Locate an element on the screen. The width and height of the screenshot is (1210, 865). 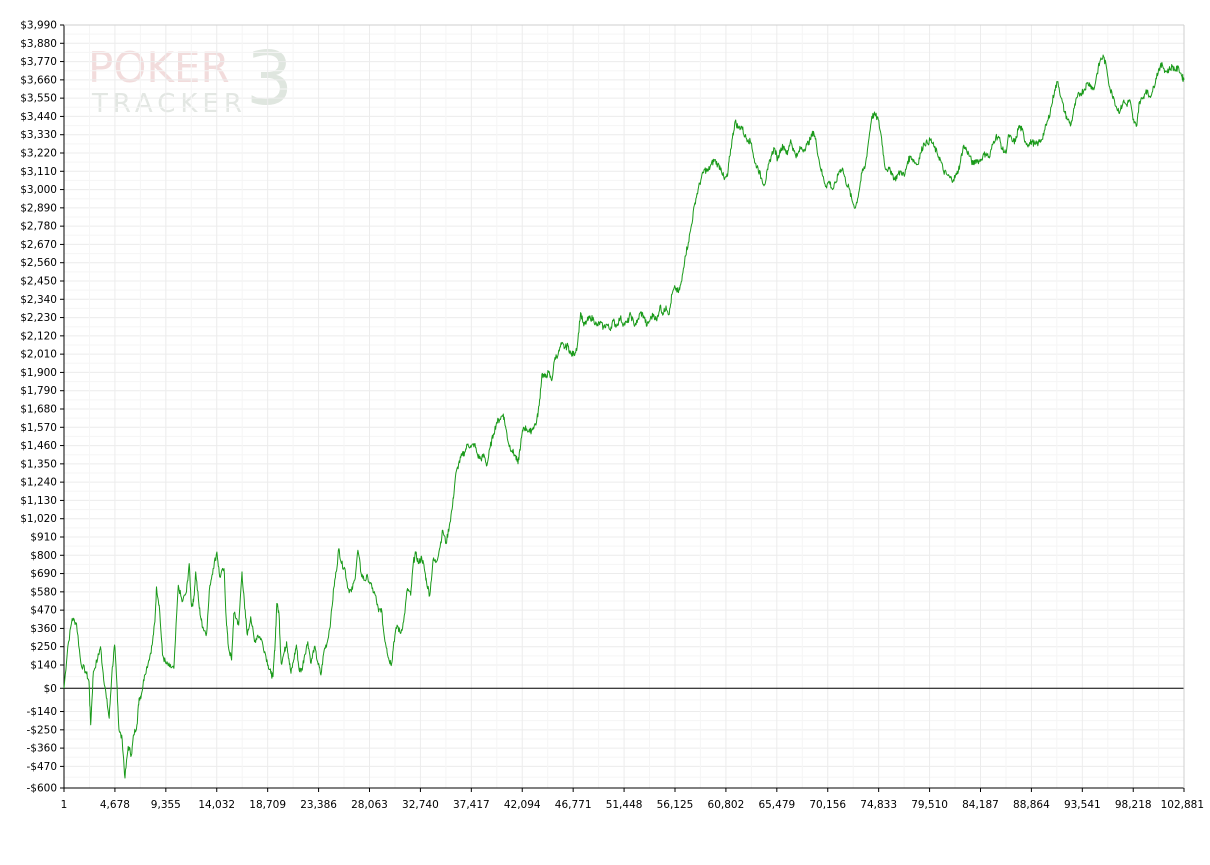
y-tick-label: -$470 is located at coordinates (41, 767).